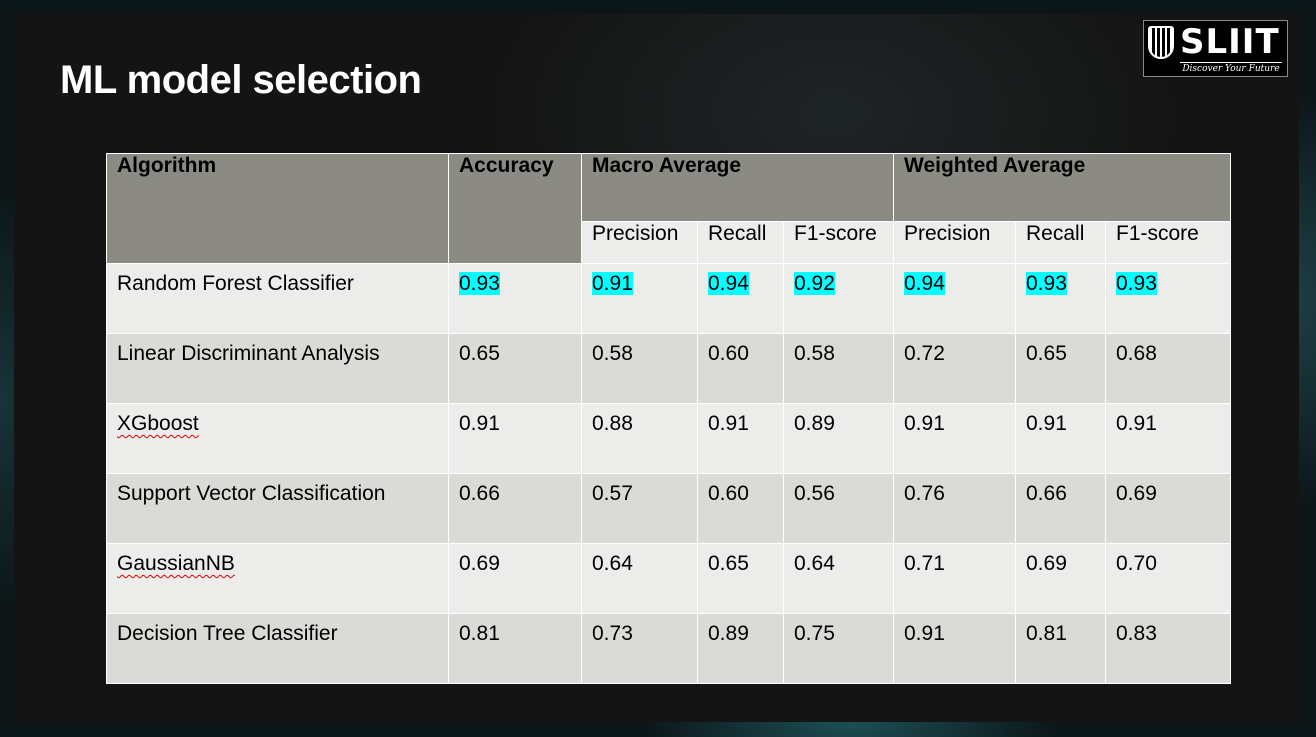 This screenshot has height=737, width=1316. I want to click on cell-weighted-precision: 0.72, so click(954, 368).